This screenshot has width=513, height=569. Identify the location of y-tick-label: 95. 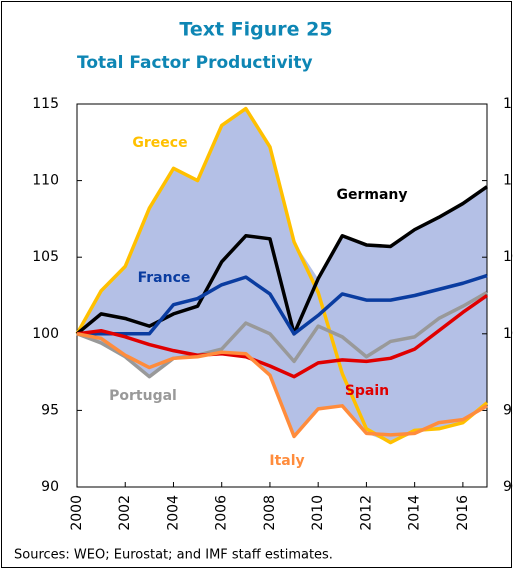
(50, 410).